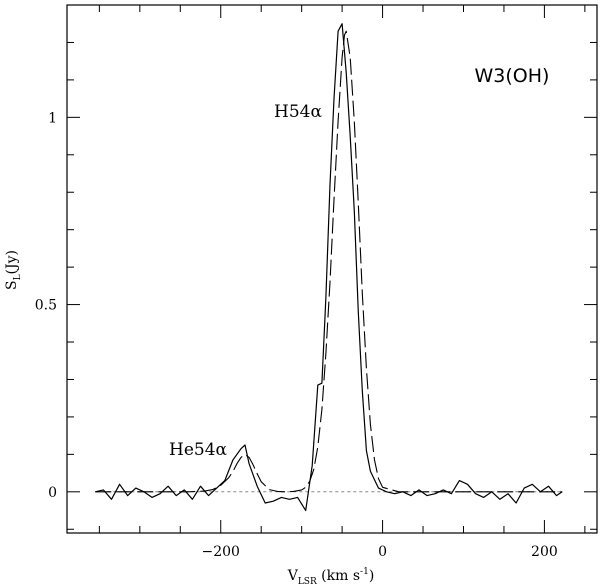  Describe the element at coordinates (12, 262) in the screenshot. I see `y-axis-label-units: (Jy)` at that location.